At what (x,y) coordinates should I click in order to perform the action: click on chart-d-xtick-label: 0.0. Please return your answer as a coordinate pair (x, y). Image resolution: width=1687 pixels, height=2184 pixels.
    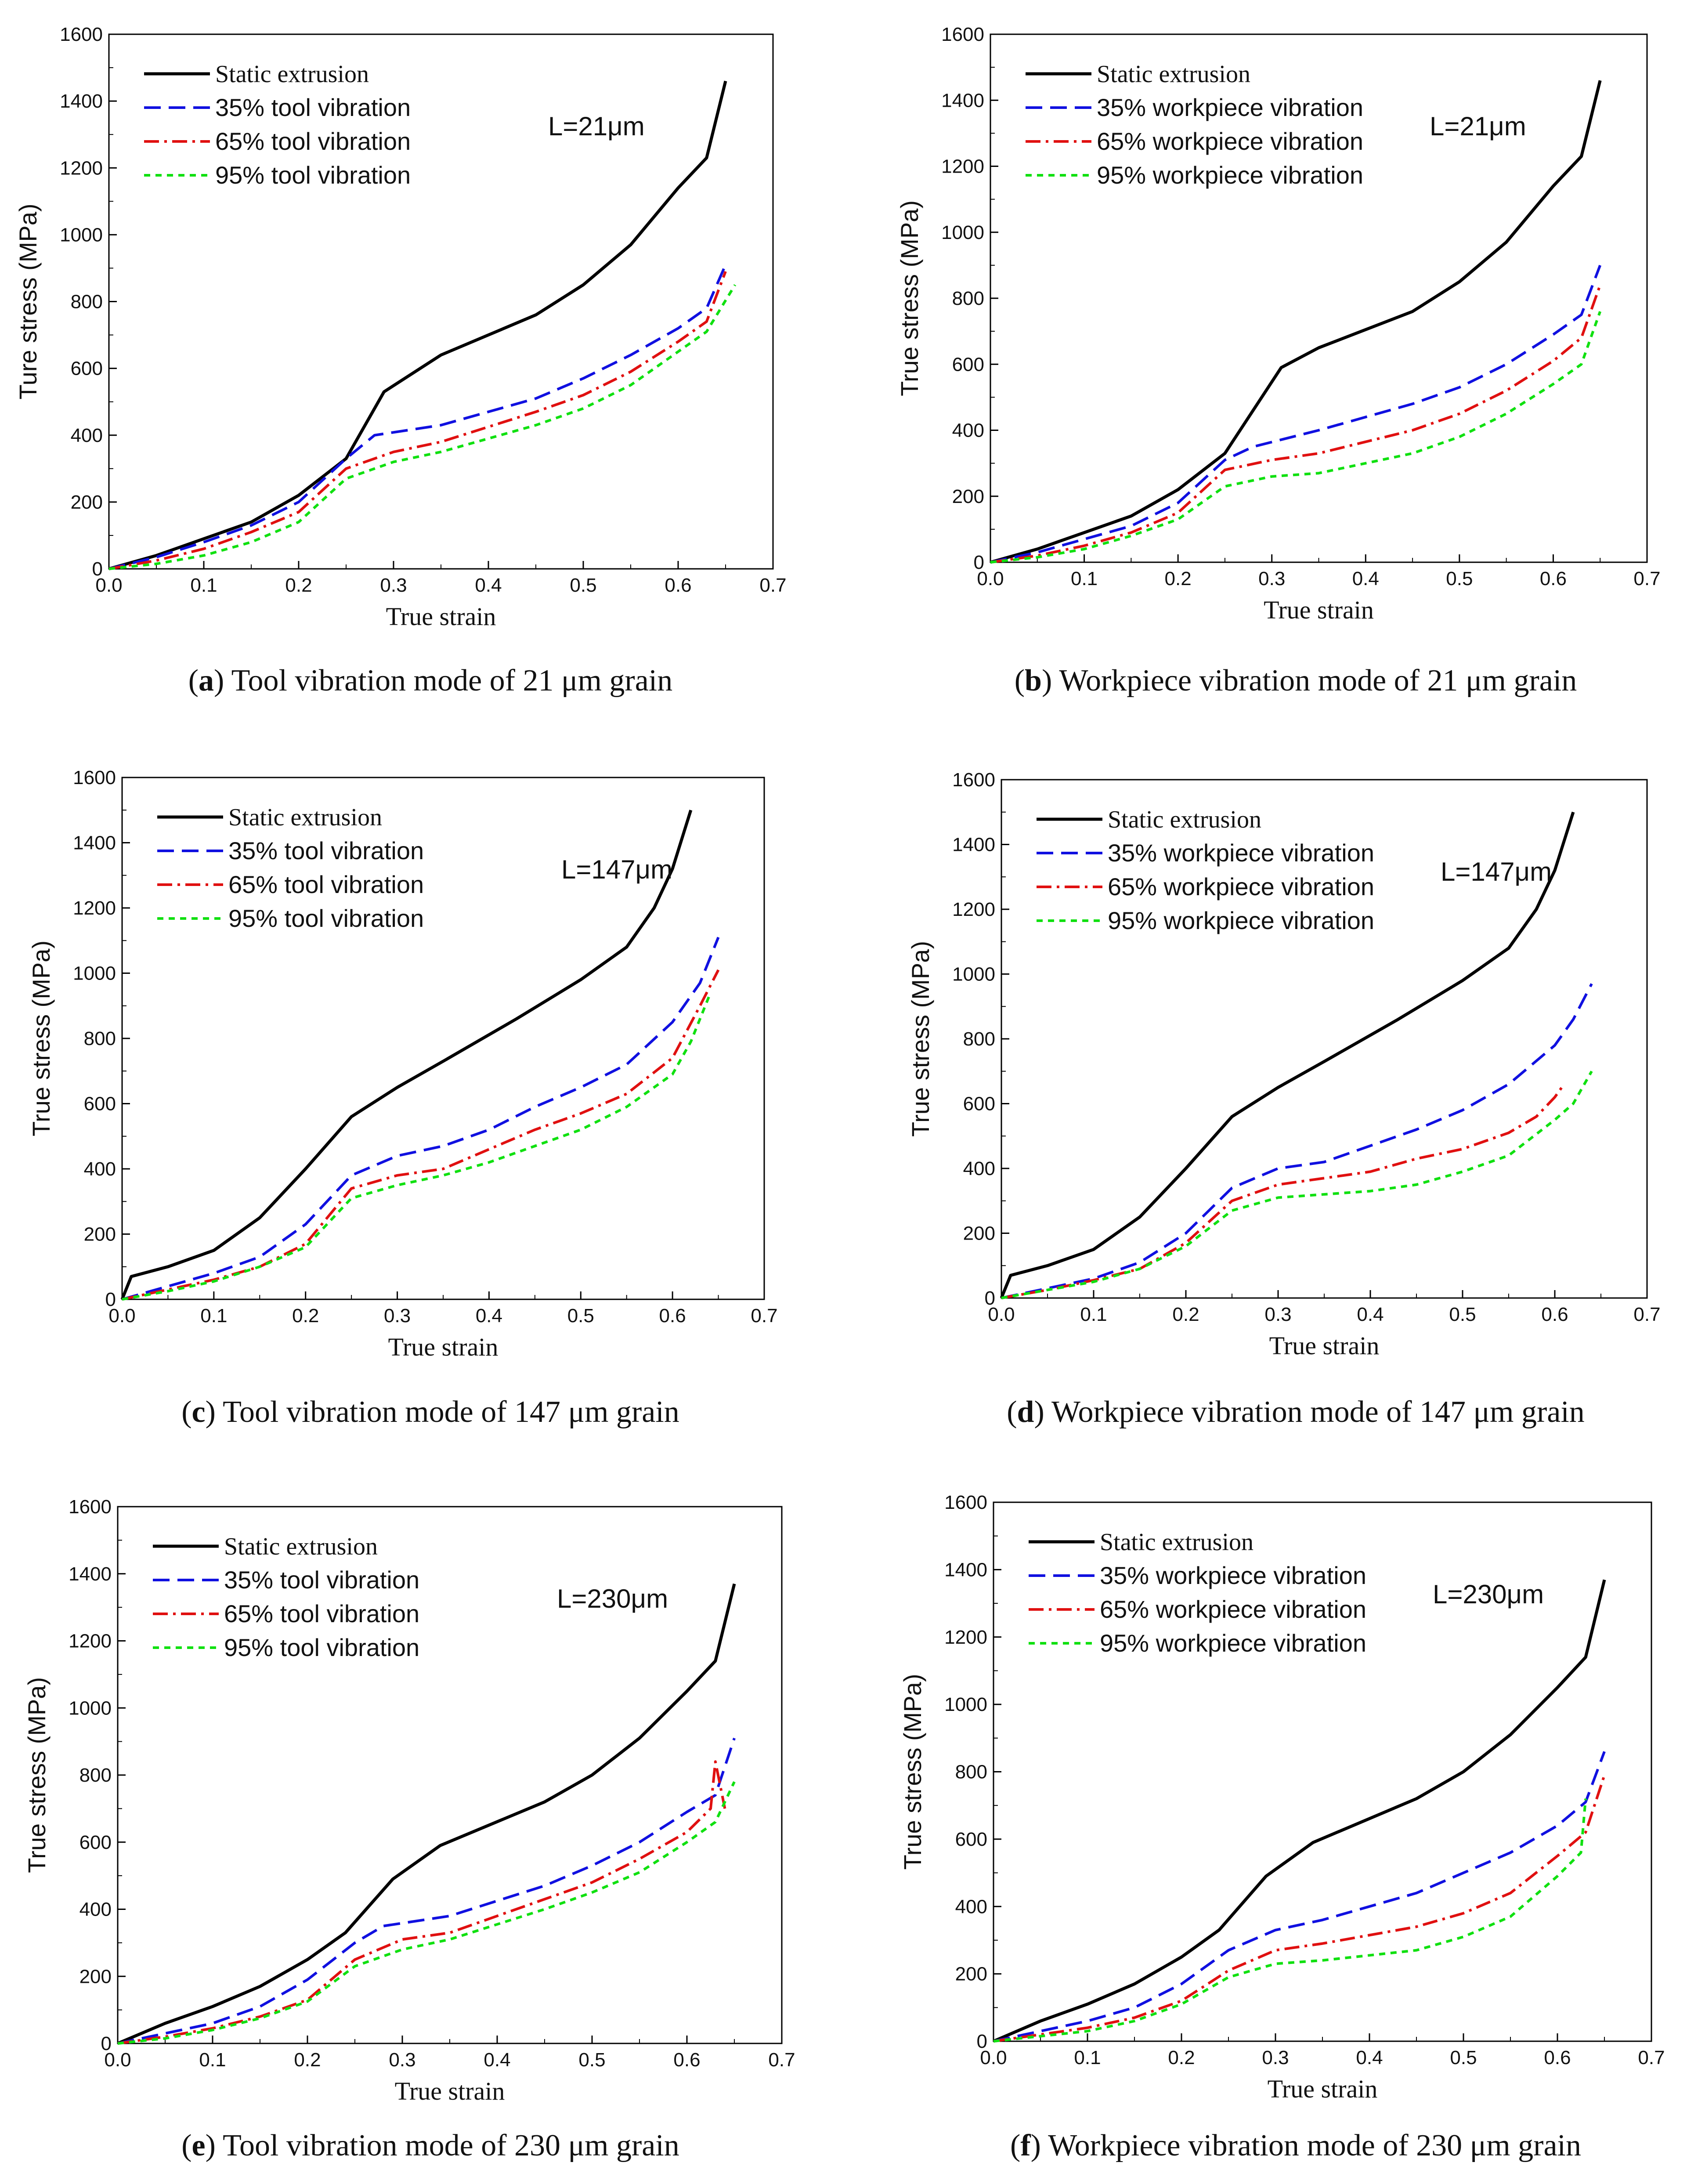
    Looking at the image, I should click on (1001, 1314).